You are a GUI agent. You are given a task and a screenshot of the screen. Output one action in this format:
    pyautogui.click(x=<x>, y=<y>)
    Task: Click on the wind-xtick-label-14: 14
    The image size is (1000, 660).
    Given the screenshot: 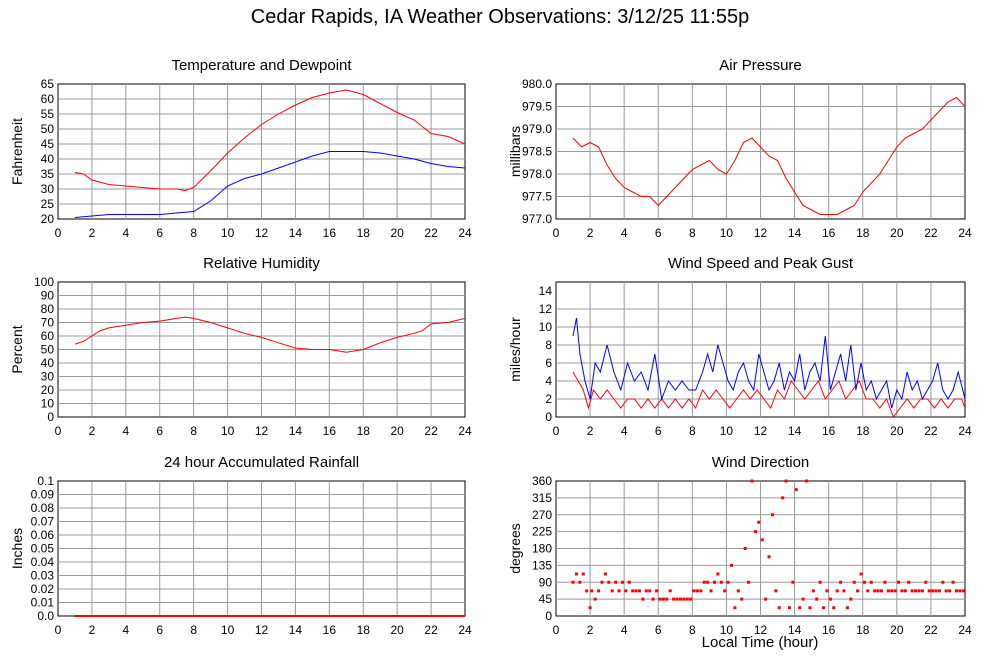 What is the action you would take?
    pyautogui.click(x=795, y=431)
    